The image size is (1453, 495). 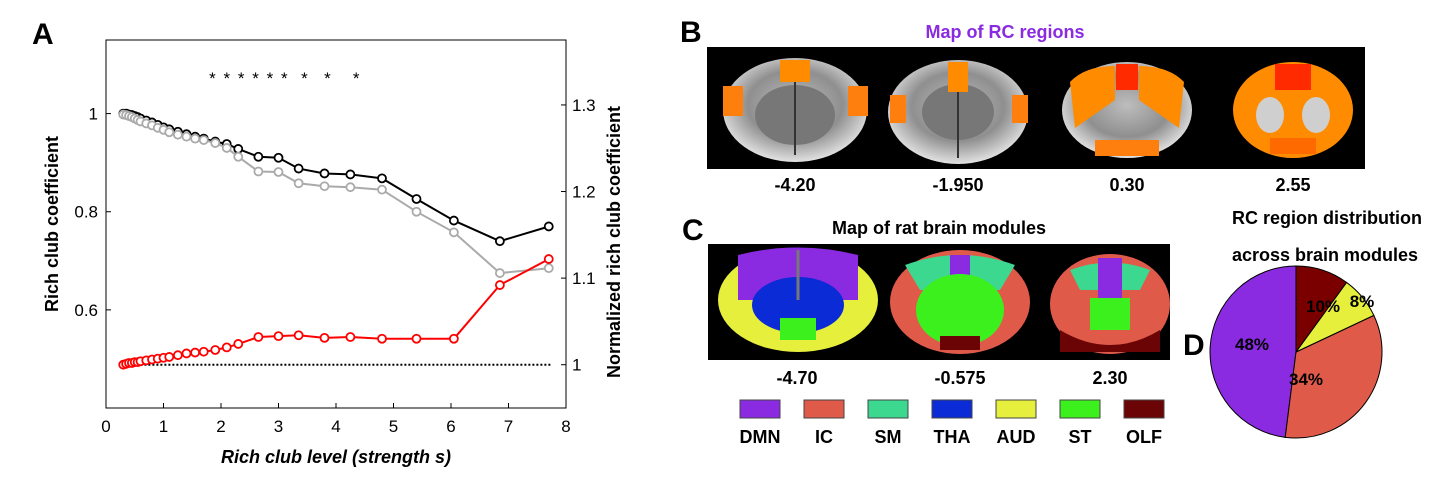 What do you see at coordinates (578, 235) in the screenshot?
I see `right-y-axis-ticks: 1 1.1 1.2 1.3` at bounding box center [578, 235].